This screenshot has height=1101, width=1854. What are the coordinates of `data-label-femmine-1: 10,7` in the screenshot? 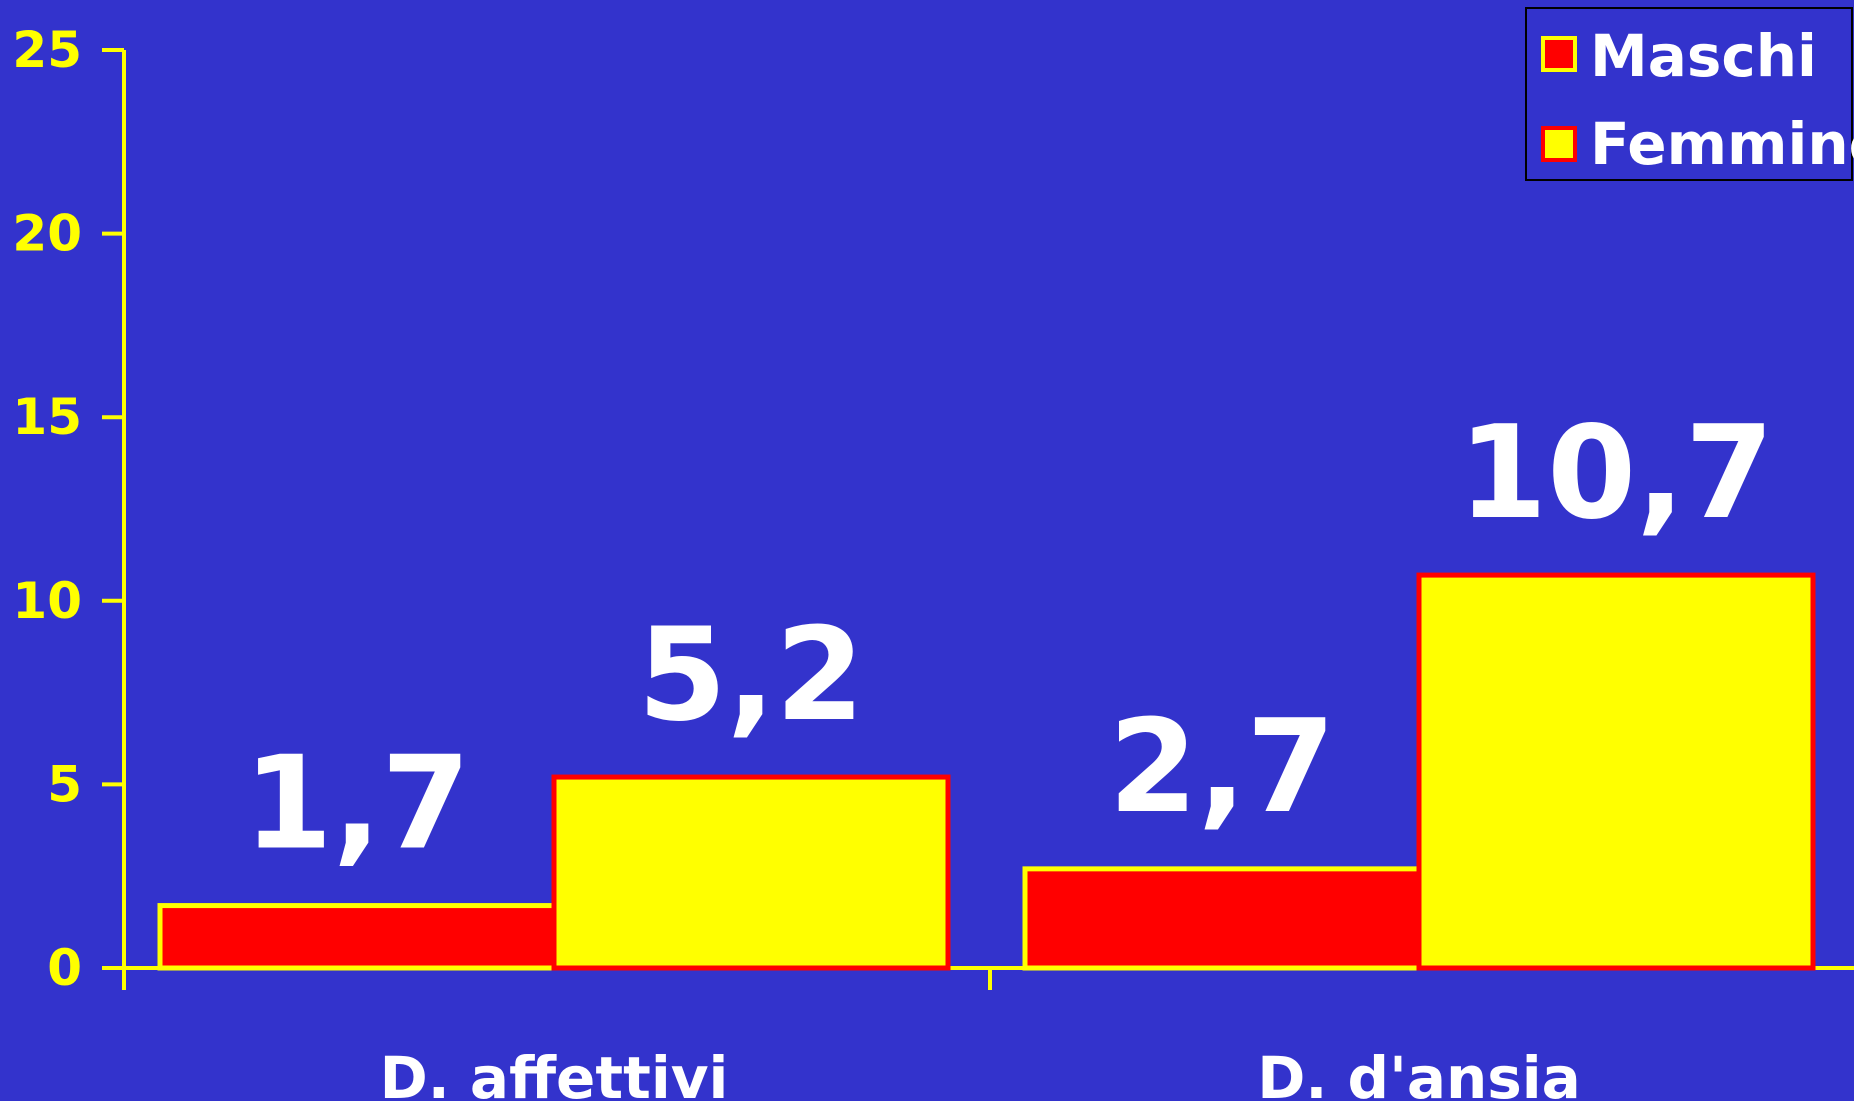 It's located at (1616, 473).